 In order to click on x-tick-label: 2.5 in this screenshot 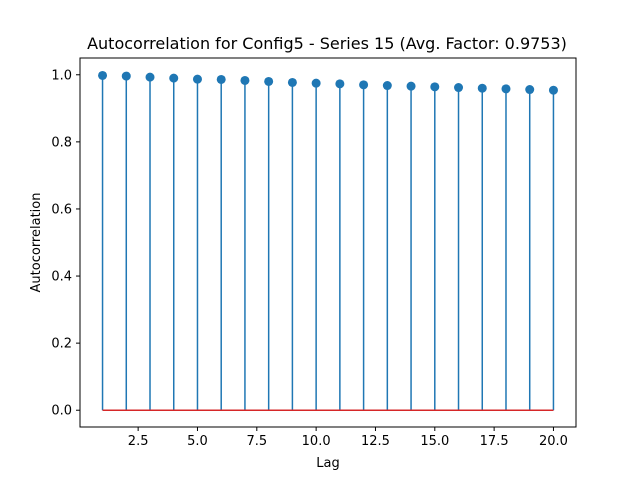, I will do `click(138, 441)`.